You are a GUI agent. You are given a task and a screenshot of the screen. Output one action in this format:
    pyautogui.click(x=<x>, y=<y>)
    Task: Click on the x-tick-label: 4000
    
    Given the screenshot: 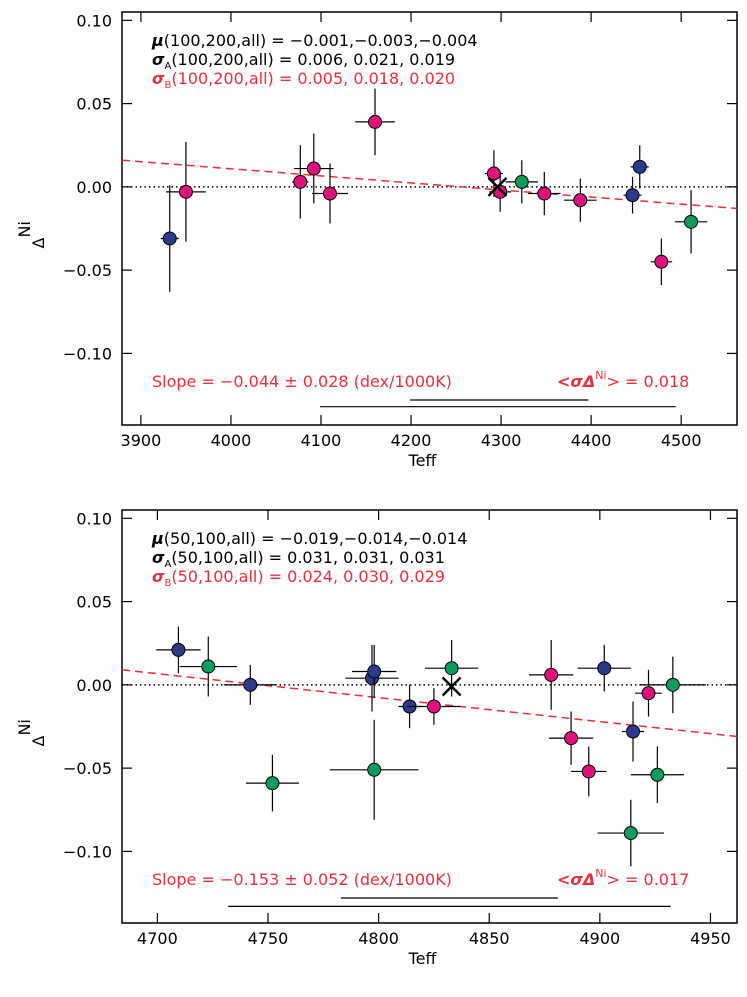 What is the action you would take?
    pyautogui.click(x=231, y=440)
    